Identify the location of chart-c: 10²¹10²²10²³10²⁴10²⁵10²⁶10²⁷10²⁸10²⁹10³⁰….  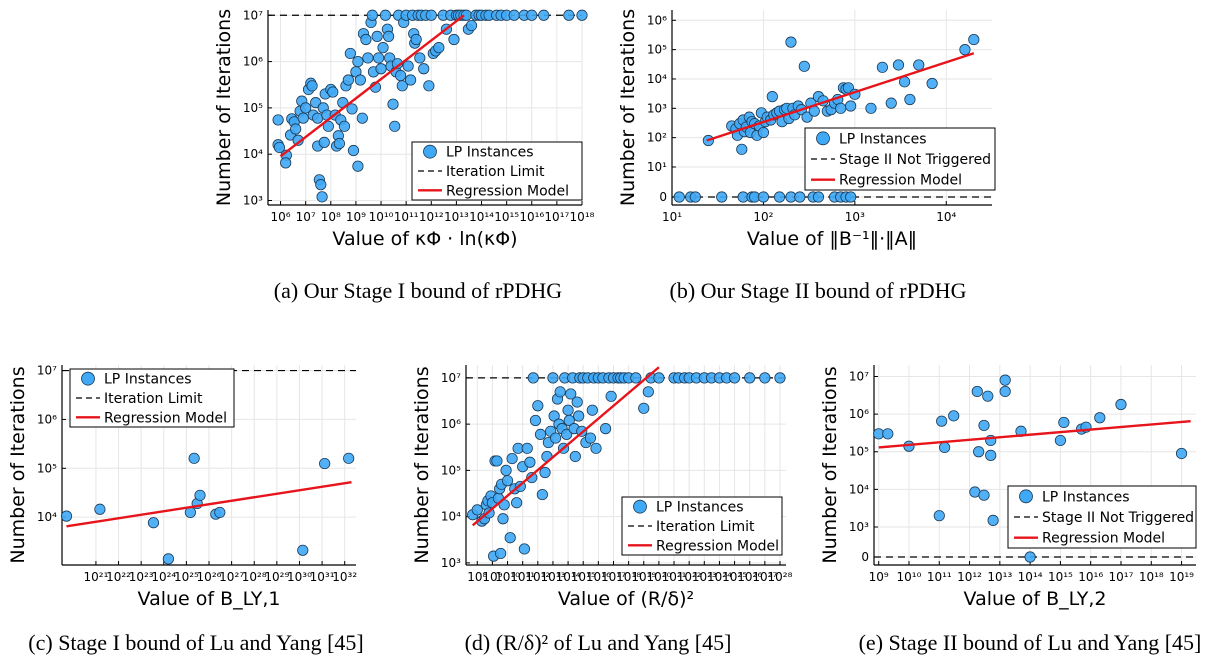
(185, 509).